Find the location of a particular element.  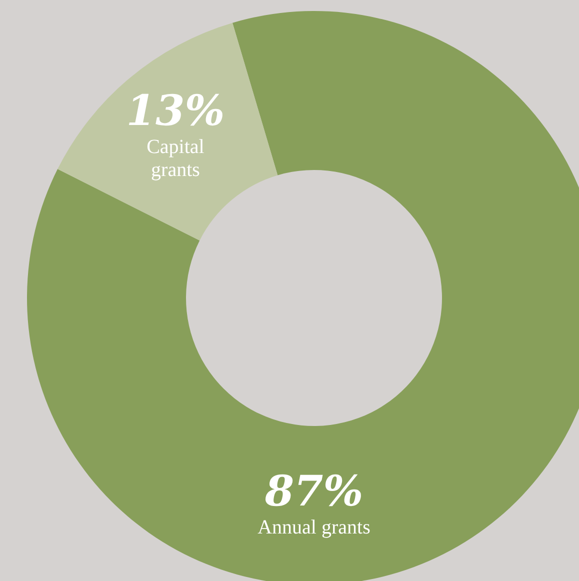

slice-label: Annual grants is located at coordinates (314, 527).